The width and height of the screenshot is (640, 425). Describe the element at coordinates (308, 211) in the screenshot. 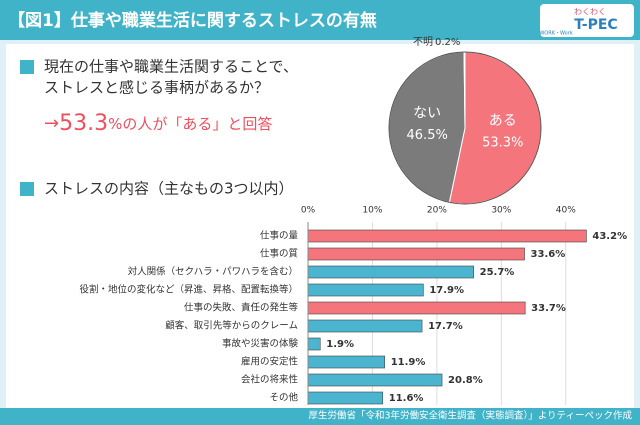

I see `x-tick-label: 0%` at that location.